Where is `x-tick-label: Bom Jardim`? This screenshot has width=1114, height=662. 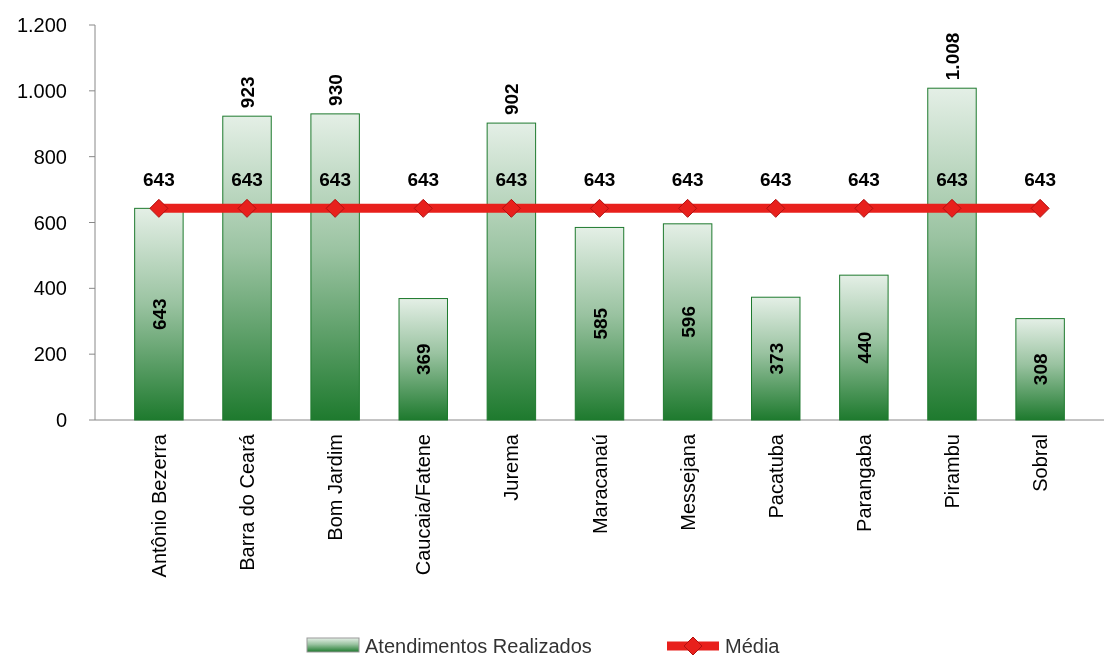 x-tick-label: Bom Jardim is located at coordinates (335, 487).